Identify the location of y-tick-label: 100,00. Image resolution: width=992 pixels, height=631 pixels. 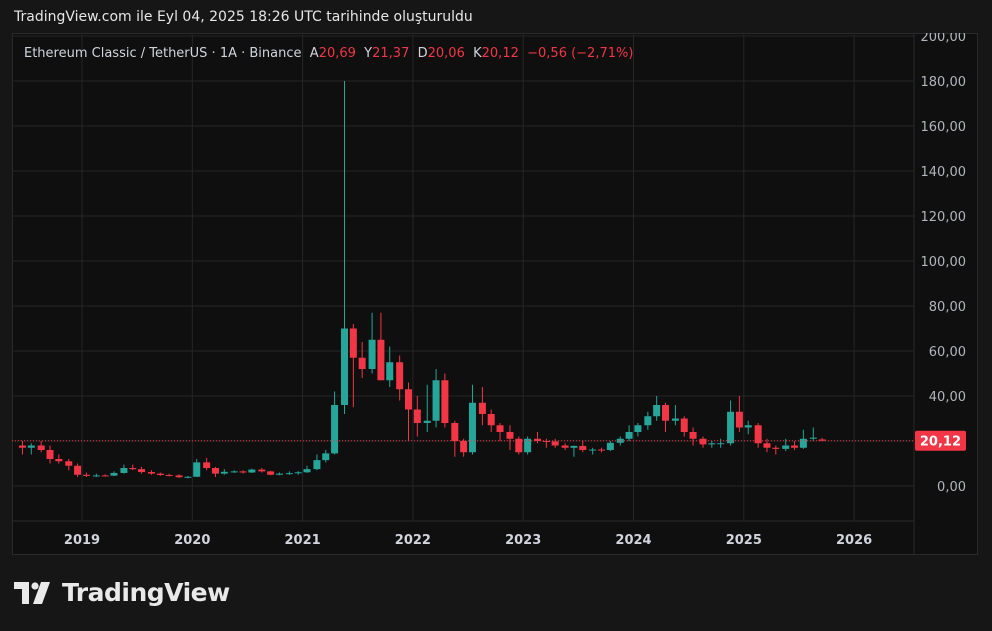
(944, 262).